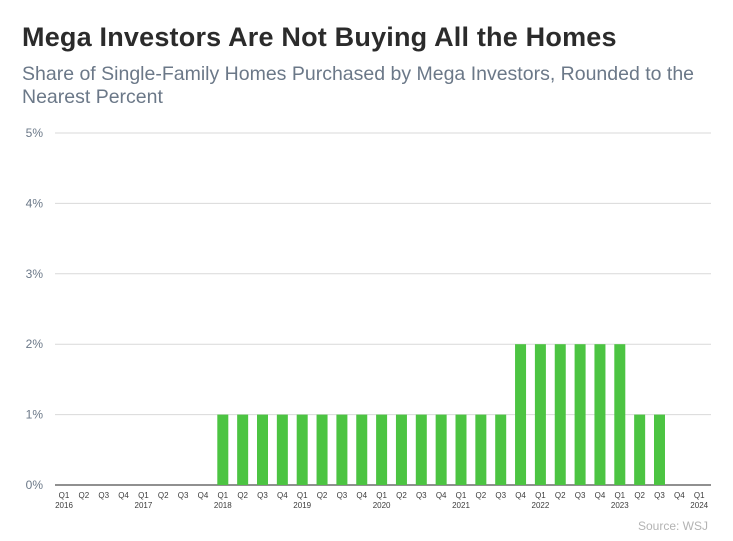  I want to click on x-tick-year: 2021, so click(461, 505).